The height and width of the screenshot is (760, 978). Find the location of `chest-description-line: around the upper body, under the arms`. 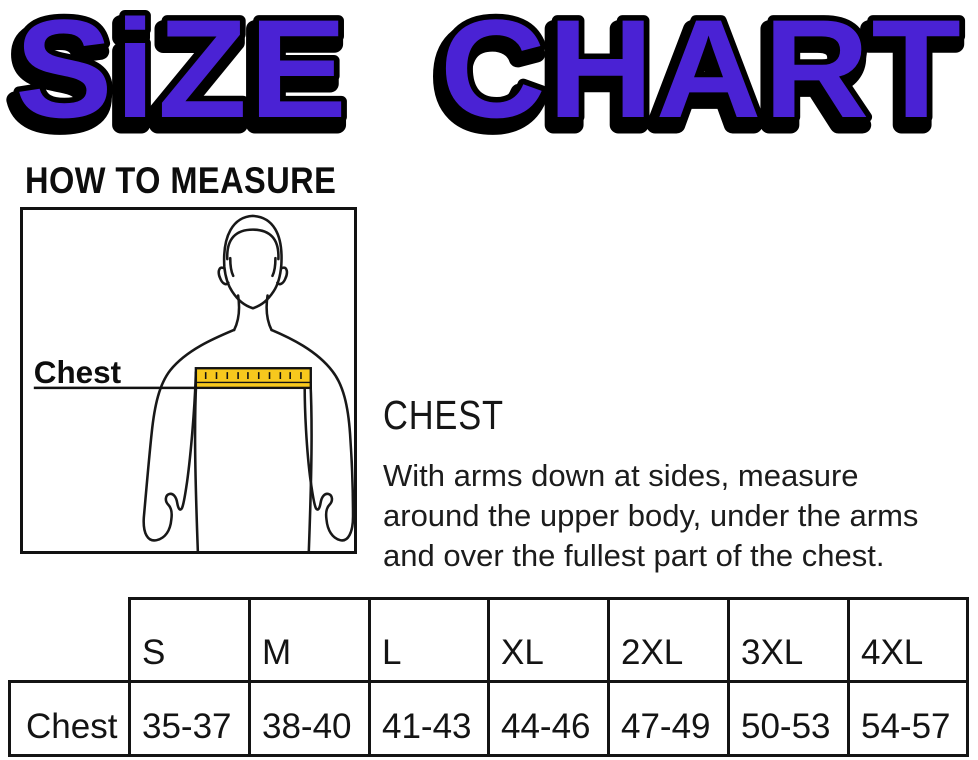

chest-description-line: around the upper body, under the arms is located at coordinates (651, 515).